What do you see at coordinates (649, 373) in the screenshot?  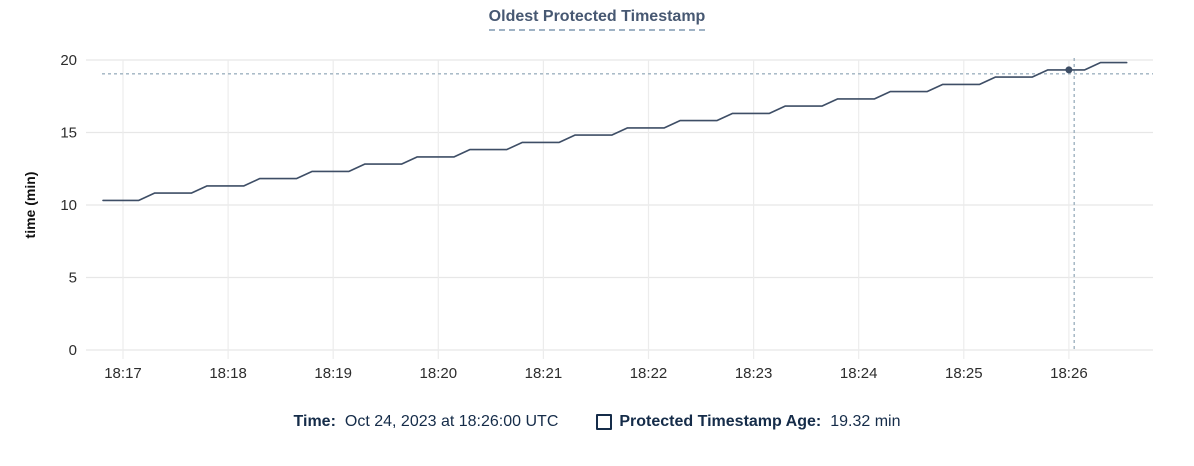 I see `x-tick-label: 18:22` at bounding box center [649, 373].